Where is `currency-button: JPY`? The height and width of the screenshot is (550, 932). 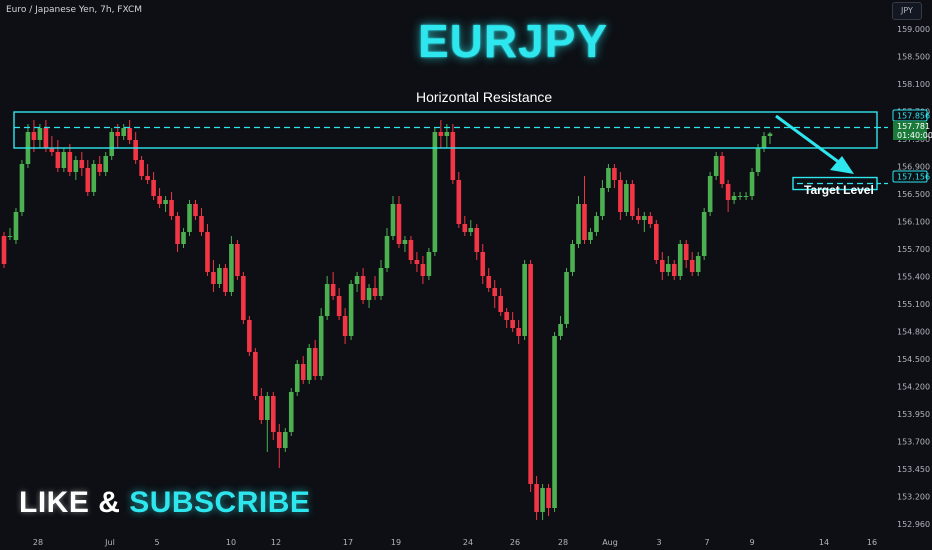
currency-button: JPY is located at coordinates (907, 11).